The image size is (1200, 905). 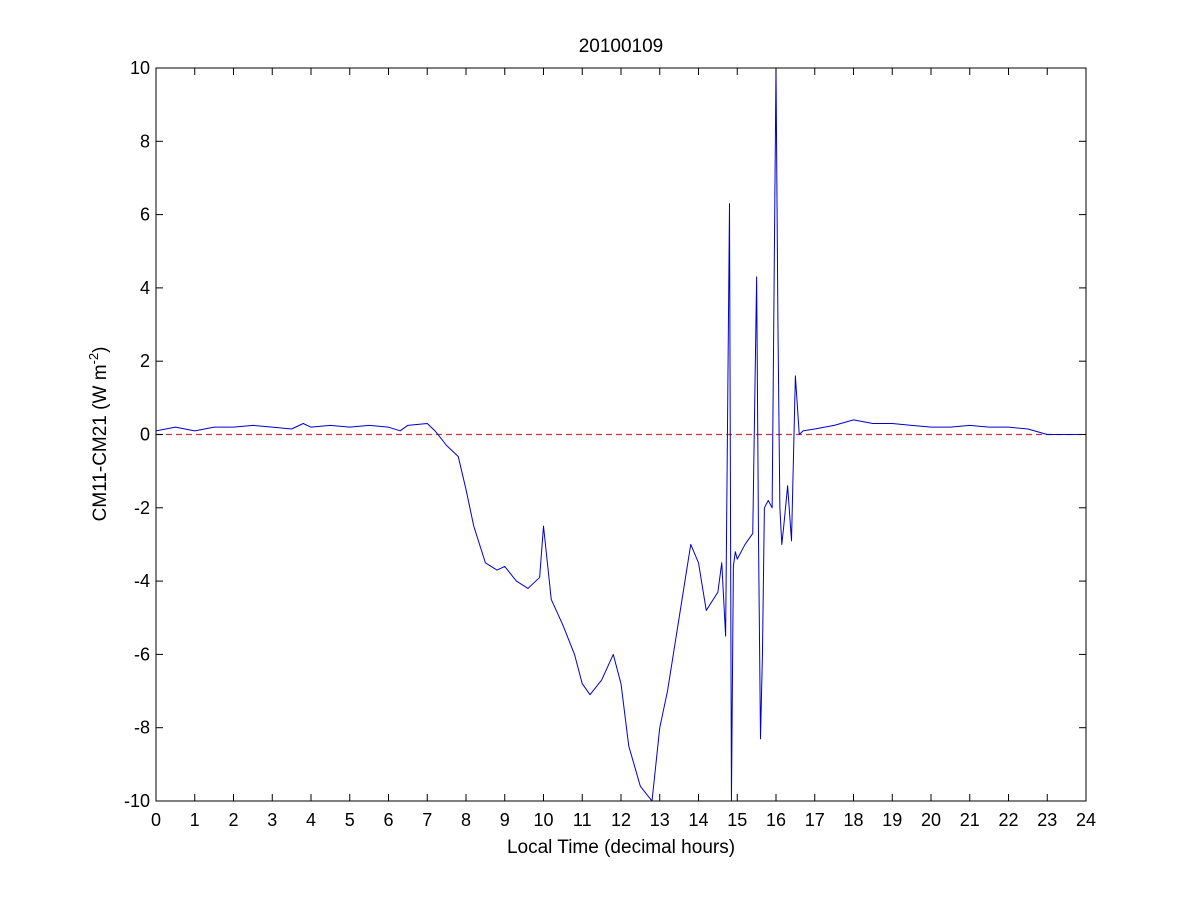 I want to click on x-tick-label: 15, so click(x=737, y=820).